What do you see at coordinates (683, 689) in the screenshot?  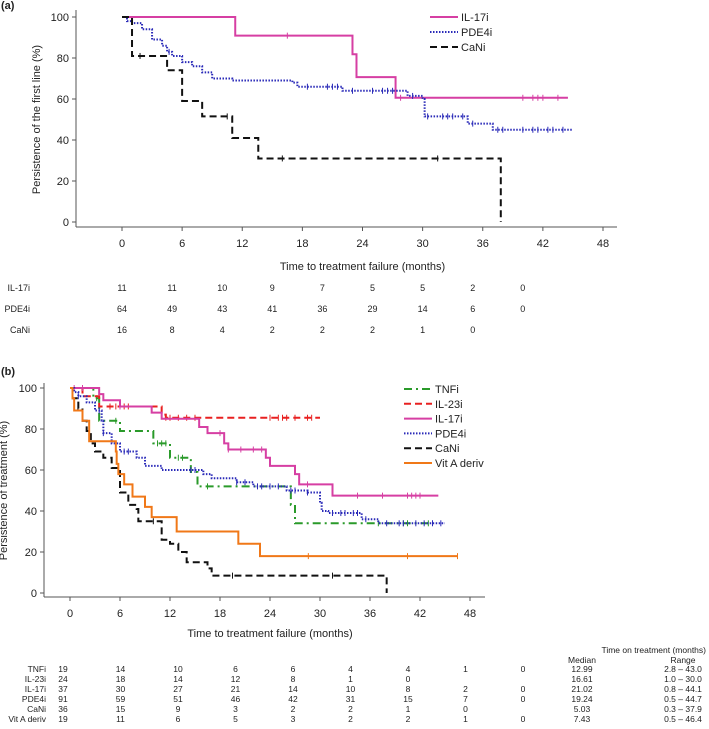 I see `range-value: 0.8 – 44.1` at bounding box center [683, 689].